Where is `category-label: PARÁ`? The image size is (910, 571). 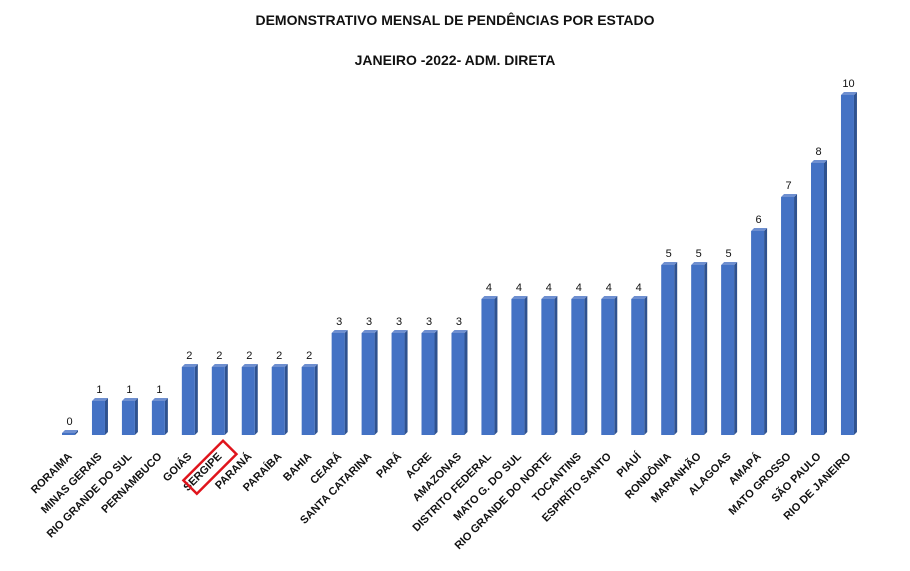
category-label: PARÁ is located at coordinates (389, 465).